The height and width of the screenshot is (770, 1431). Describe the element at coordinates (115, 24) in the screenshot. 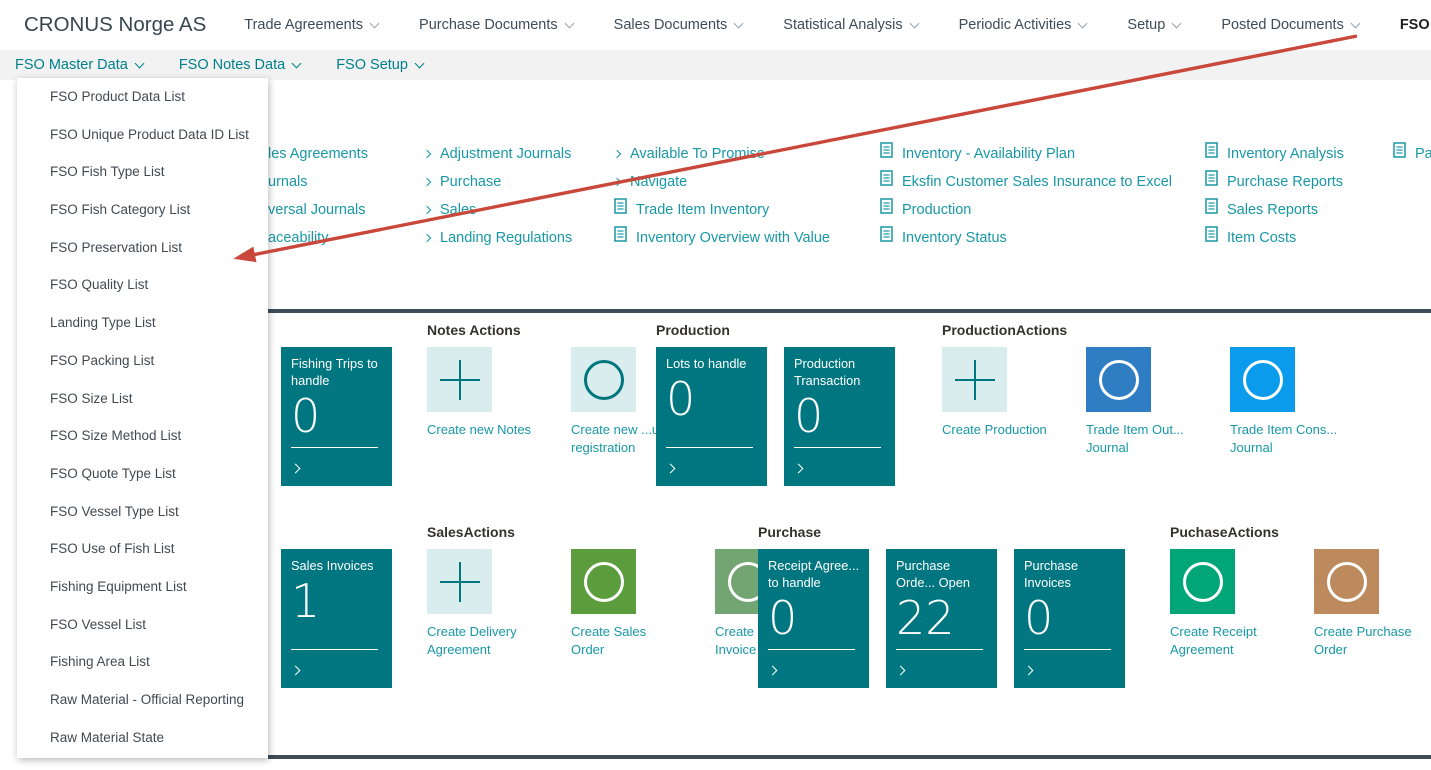

I see `company-name: CRONUS Norge AS` at that location.